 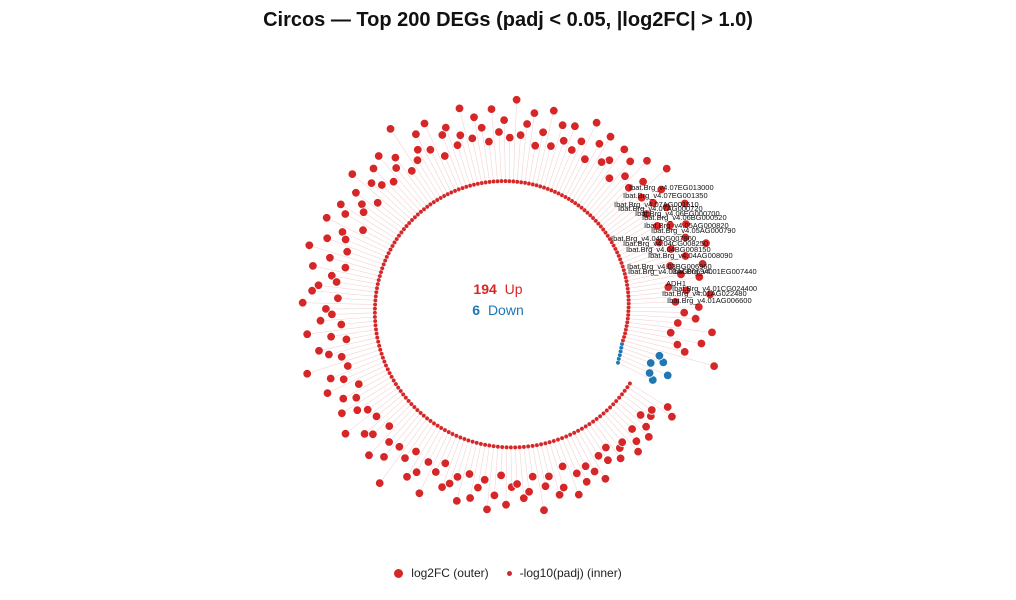 I want to click on legend-item-inner: -log10(padj) (inner), so click(x=564, y=573).